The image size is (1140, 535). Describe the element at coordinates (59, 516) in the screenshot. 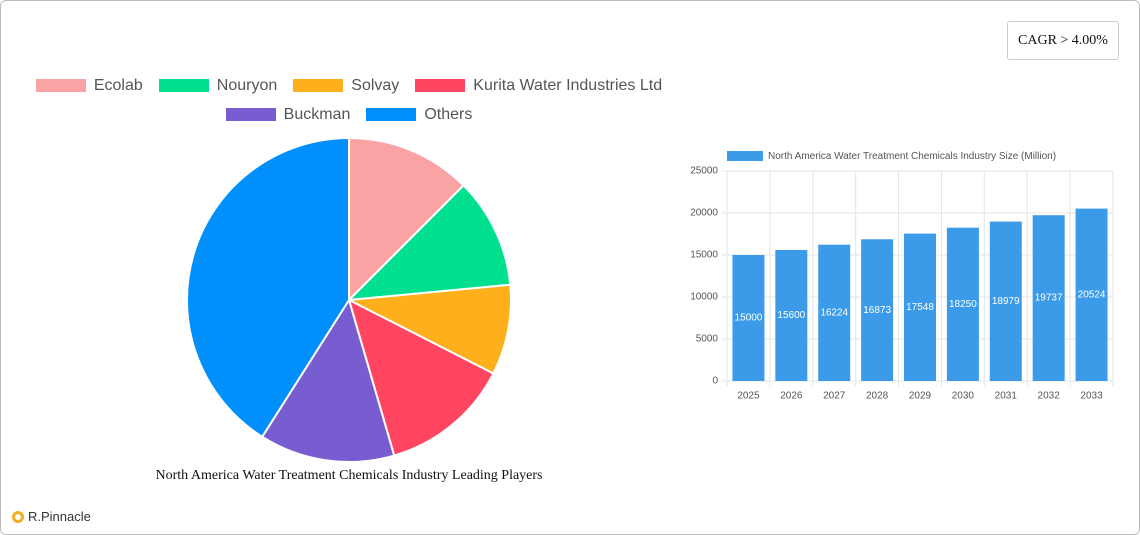

I see `brand-text: R.Pinnacle` at that location.